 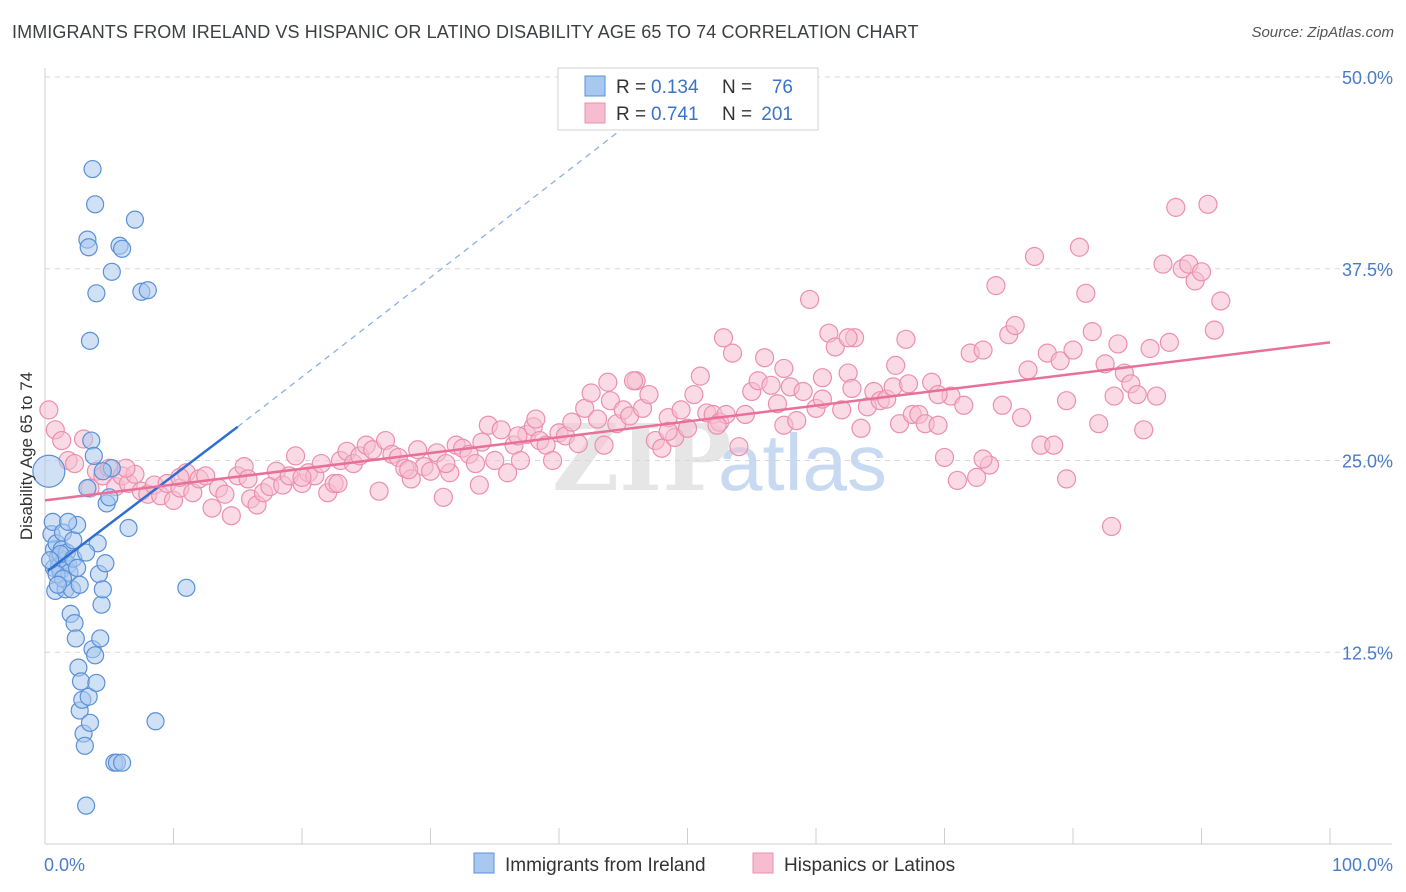 What do you see at coordinates (484, 863) in the screenshot?
I see `bottom-legend-swatch-ireland` at bounding box center [484, 863].